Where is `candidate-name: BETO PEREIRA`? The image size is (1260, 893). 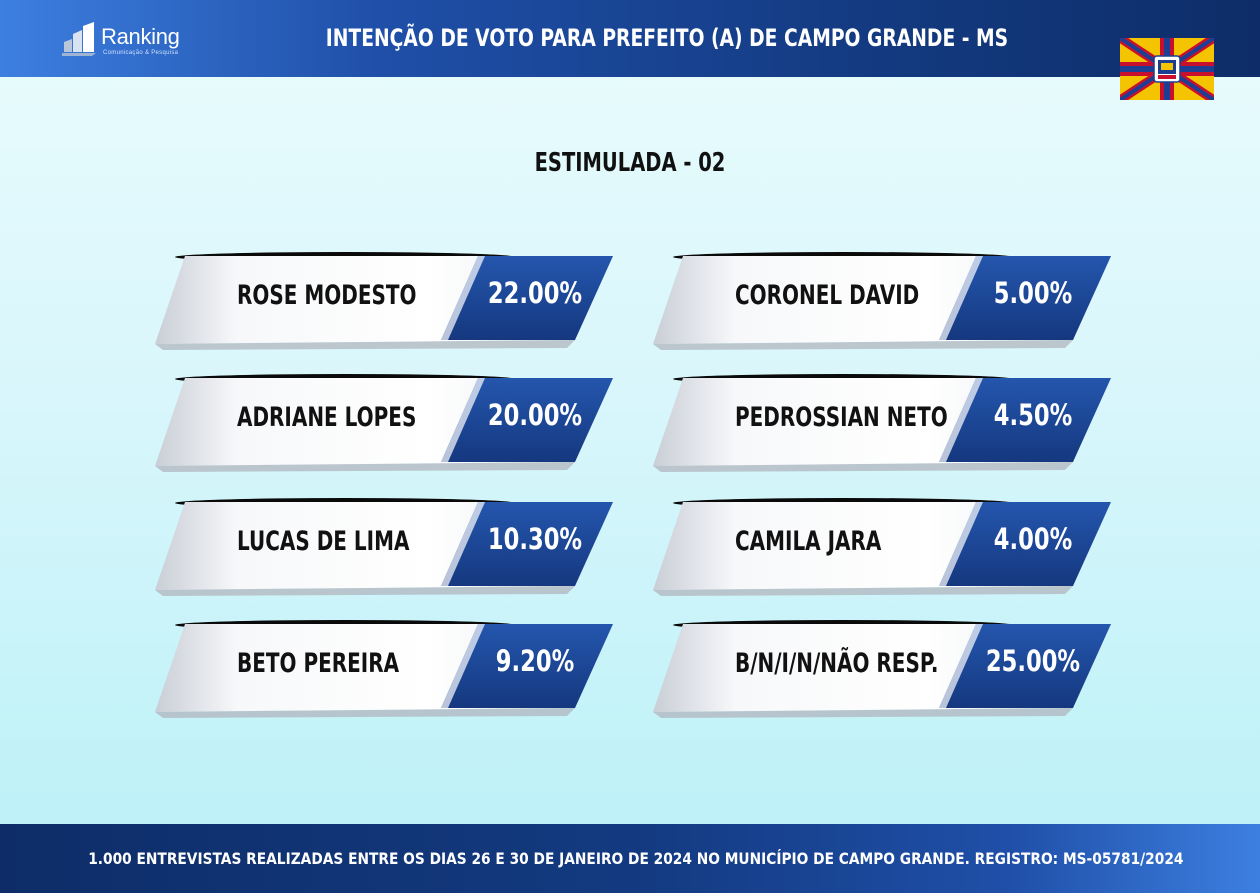
candidate-name: BETO PEREIRA is located at coordinates (318, 663).